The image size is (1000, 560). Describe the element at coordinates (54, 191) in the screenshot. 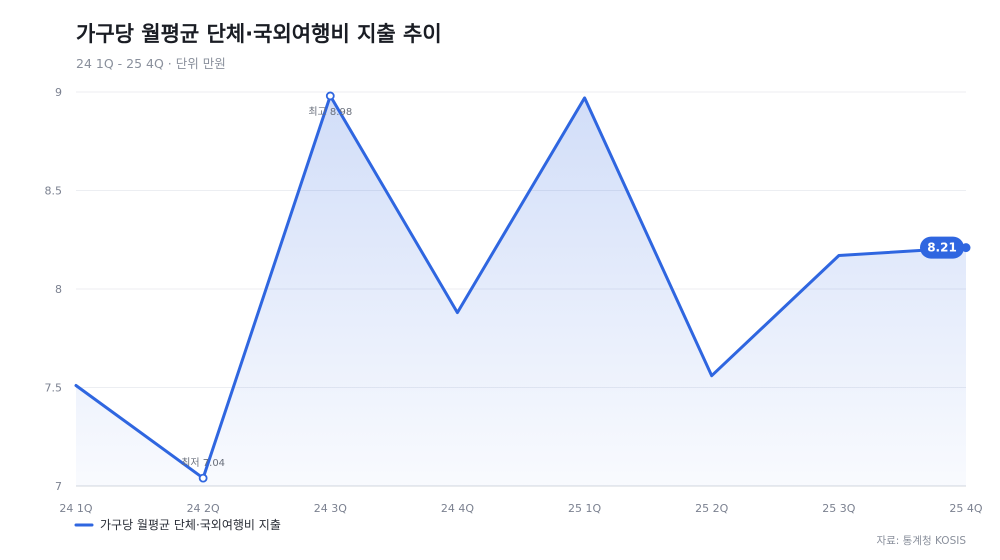

I see `y-tick-label: 8.5` at that location.